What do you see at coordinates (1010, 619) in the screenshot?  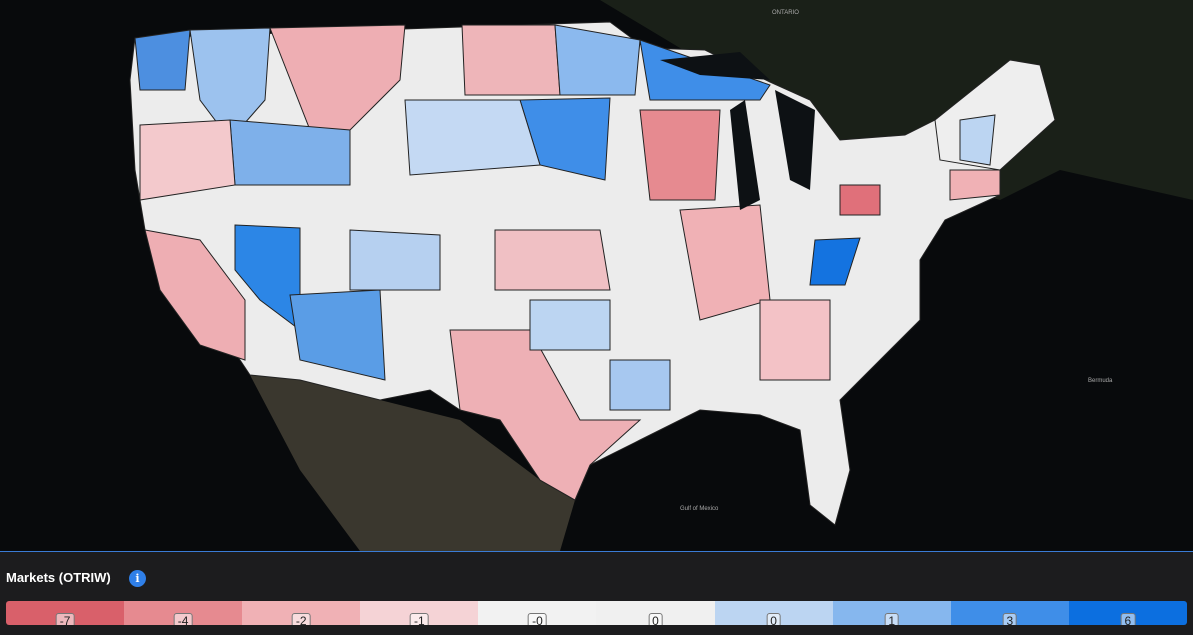 I see `legend-label: 3` at bounding box center [1010, 619].